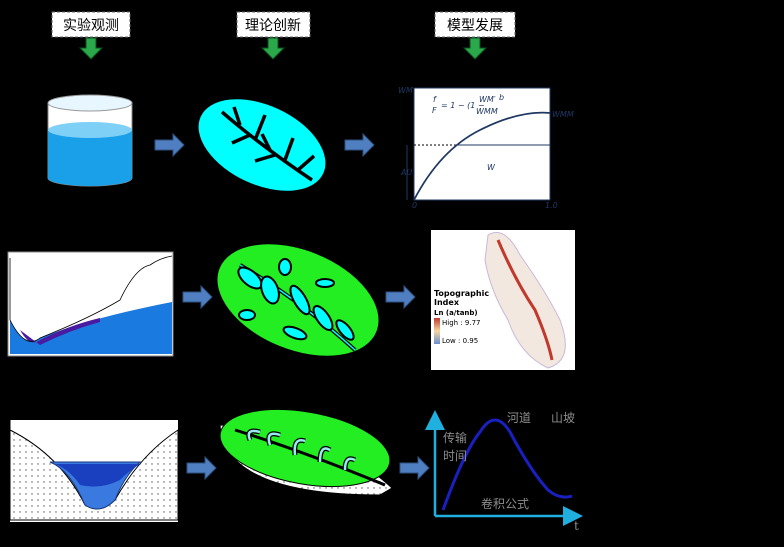  I want to click on axis-label: AU, so click(406, 172).